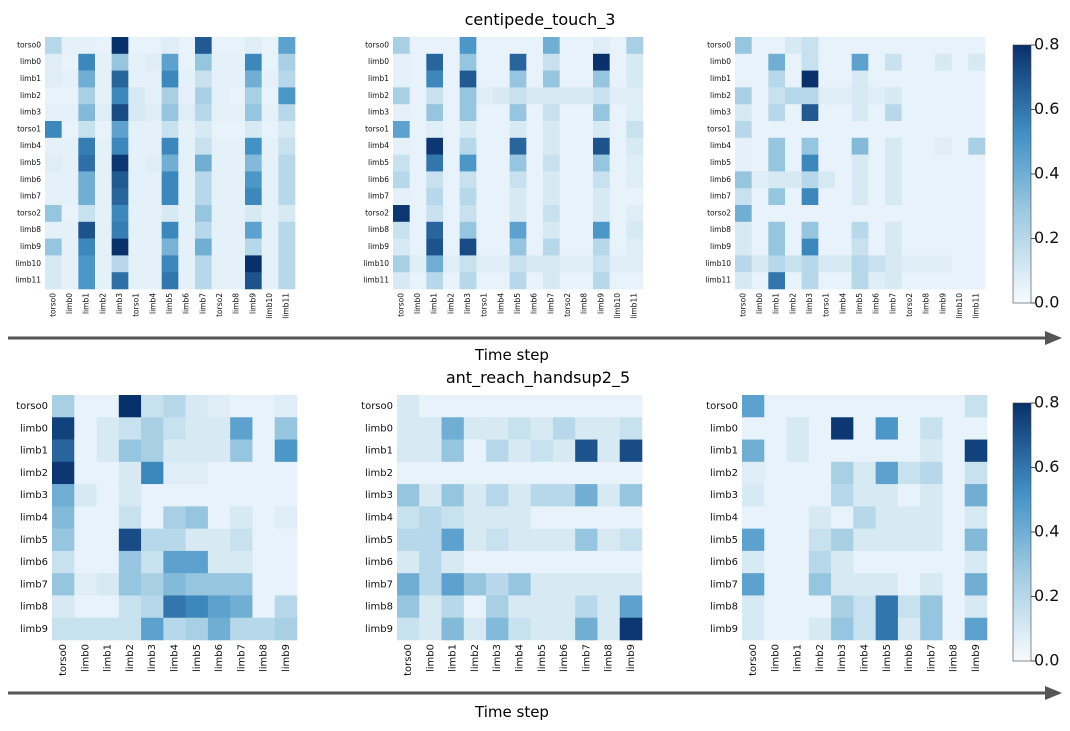  Describe the element at coordinates (942, 303) in the screenshot. I see `x-tick-label: limb9` at that location.